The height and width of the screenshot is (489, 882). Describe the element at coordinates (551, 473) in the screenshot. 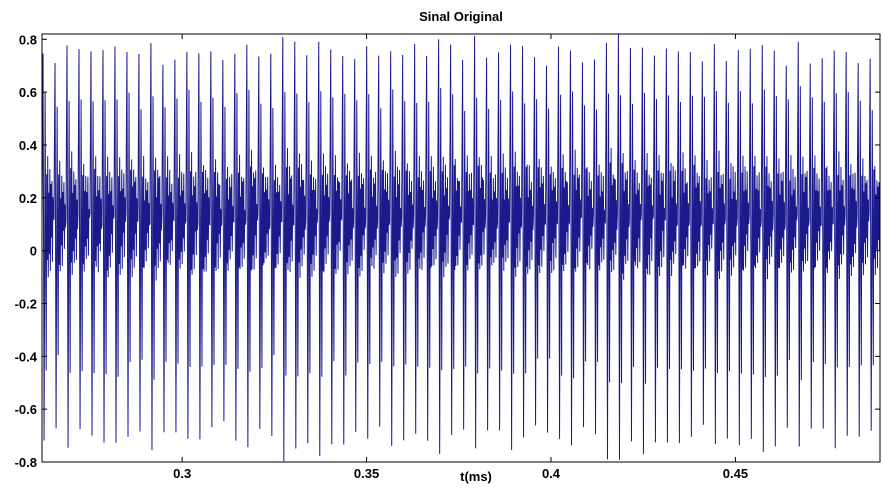

I see `x-tick-label: 0.4` at that location.